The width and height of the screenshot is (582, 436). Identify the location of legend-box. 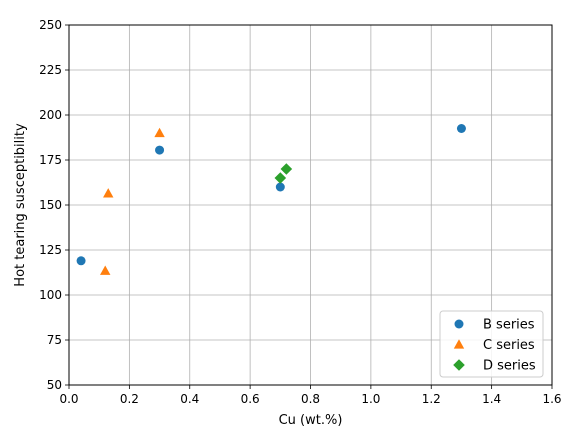
(491, 344).